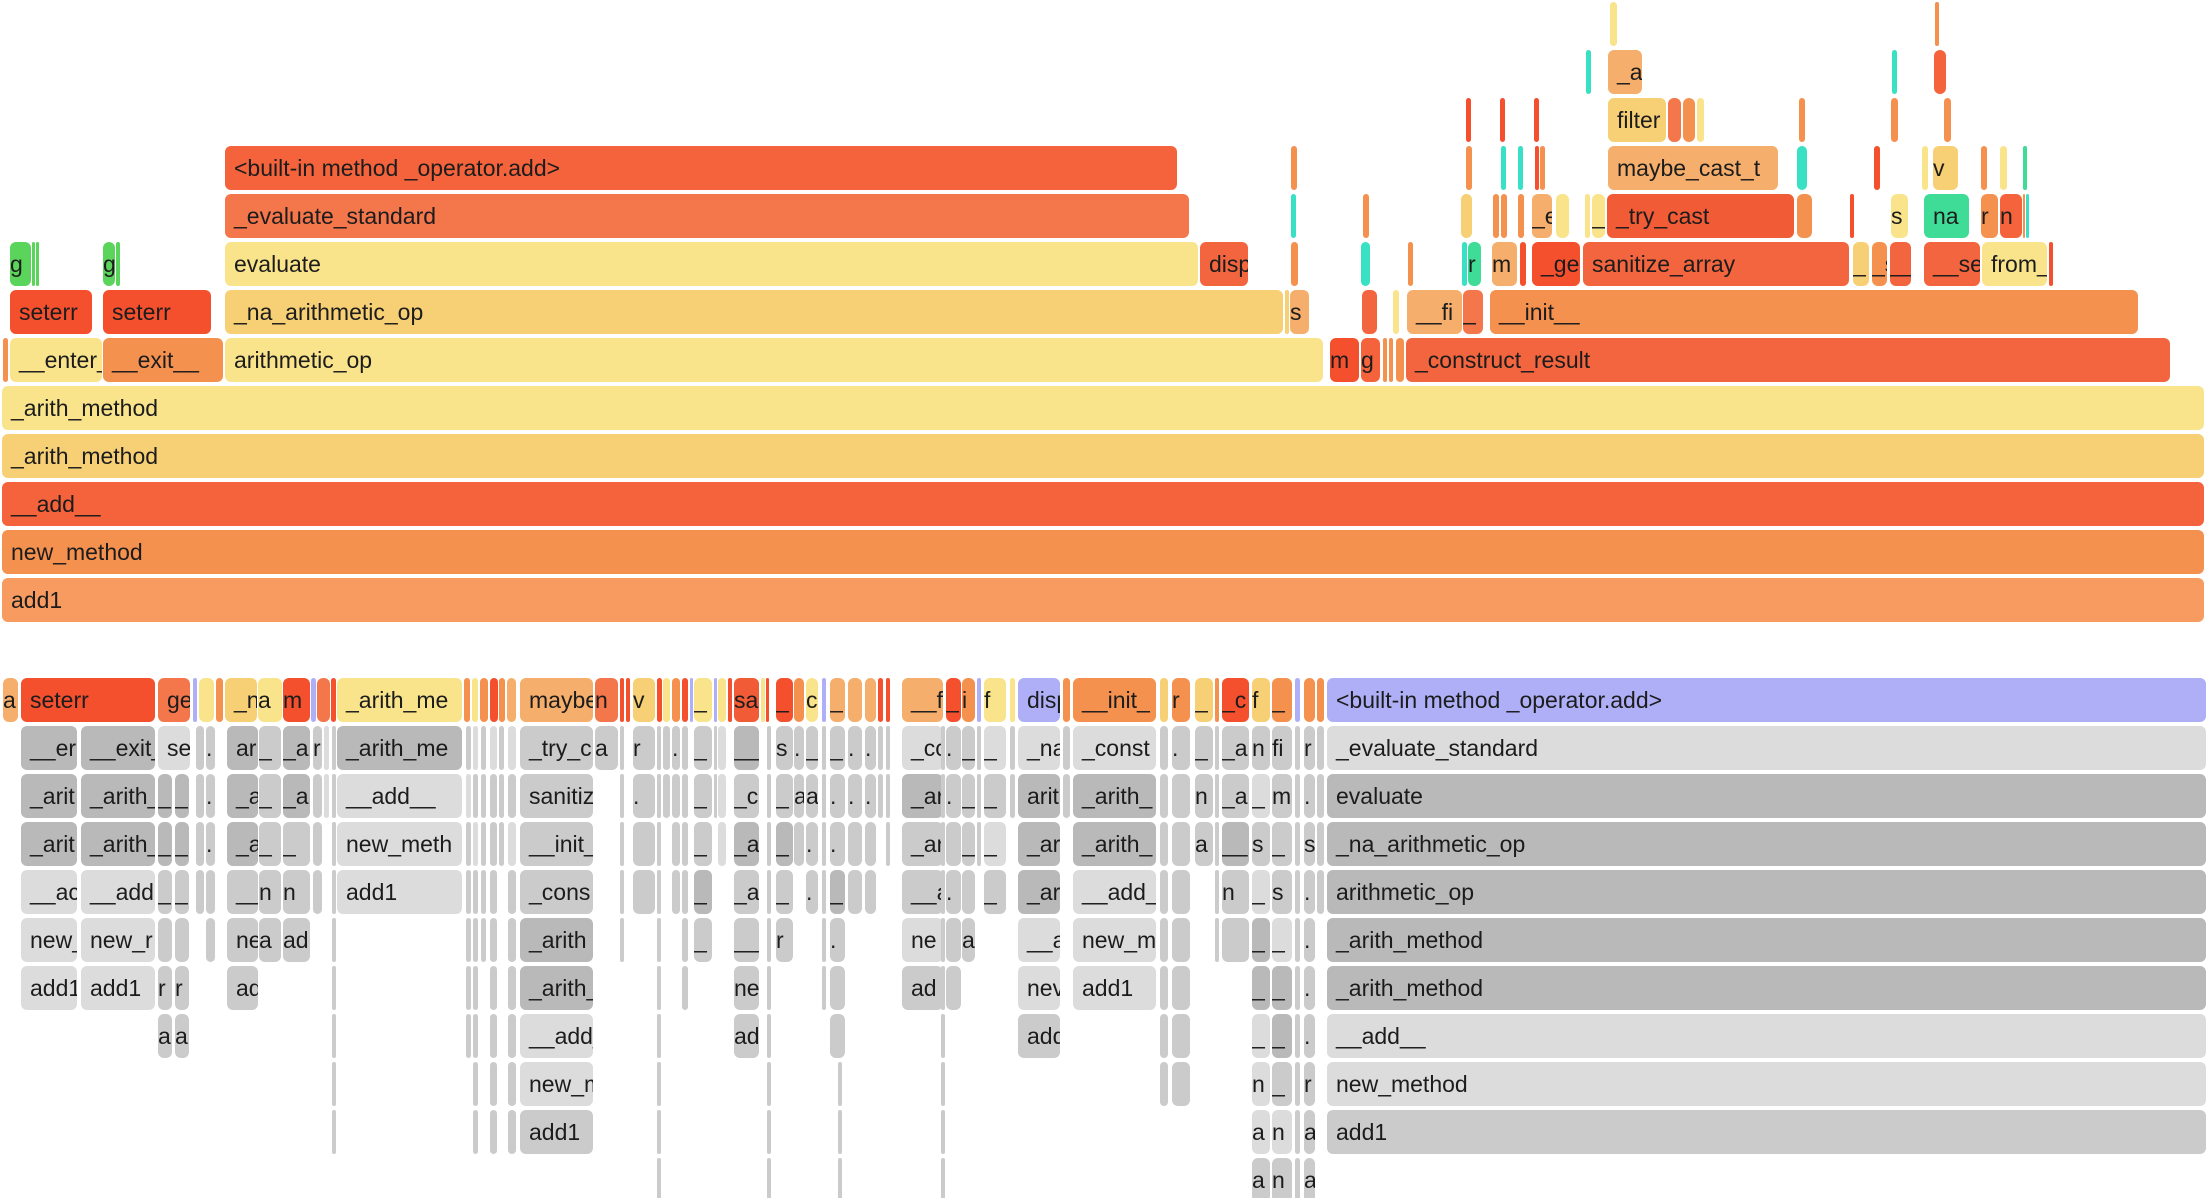  What do you see at coordinates (56, 360) in the screenshot?
I see `frame-__enter__: __enter__` at bounding box center [56, 360].